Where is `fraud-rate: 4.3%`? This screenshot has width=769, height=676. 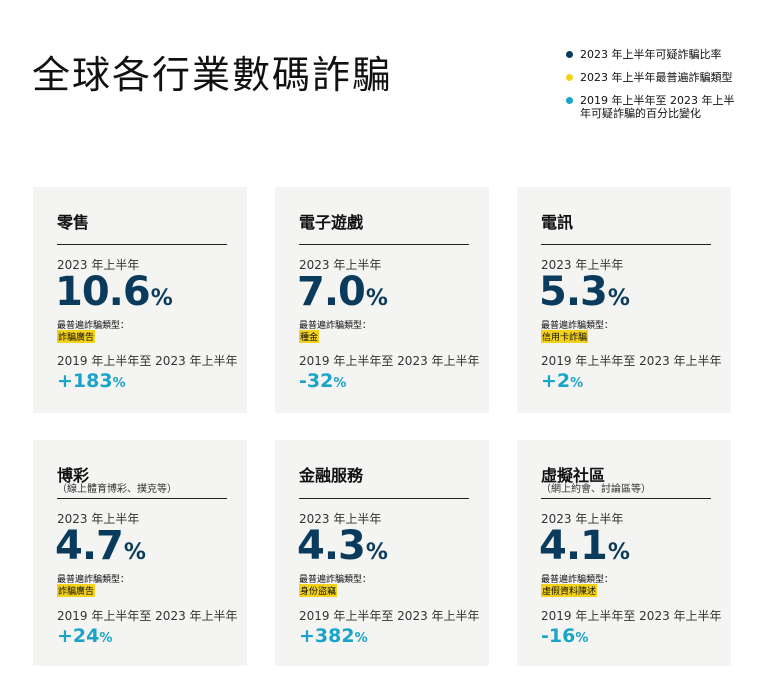
fraud-rate: 4.3% is located at coordinates (342, 546).